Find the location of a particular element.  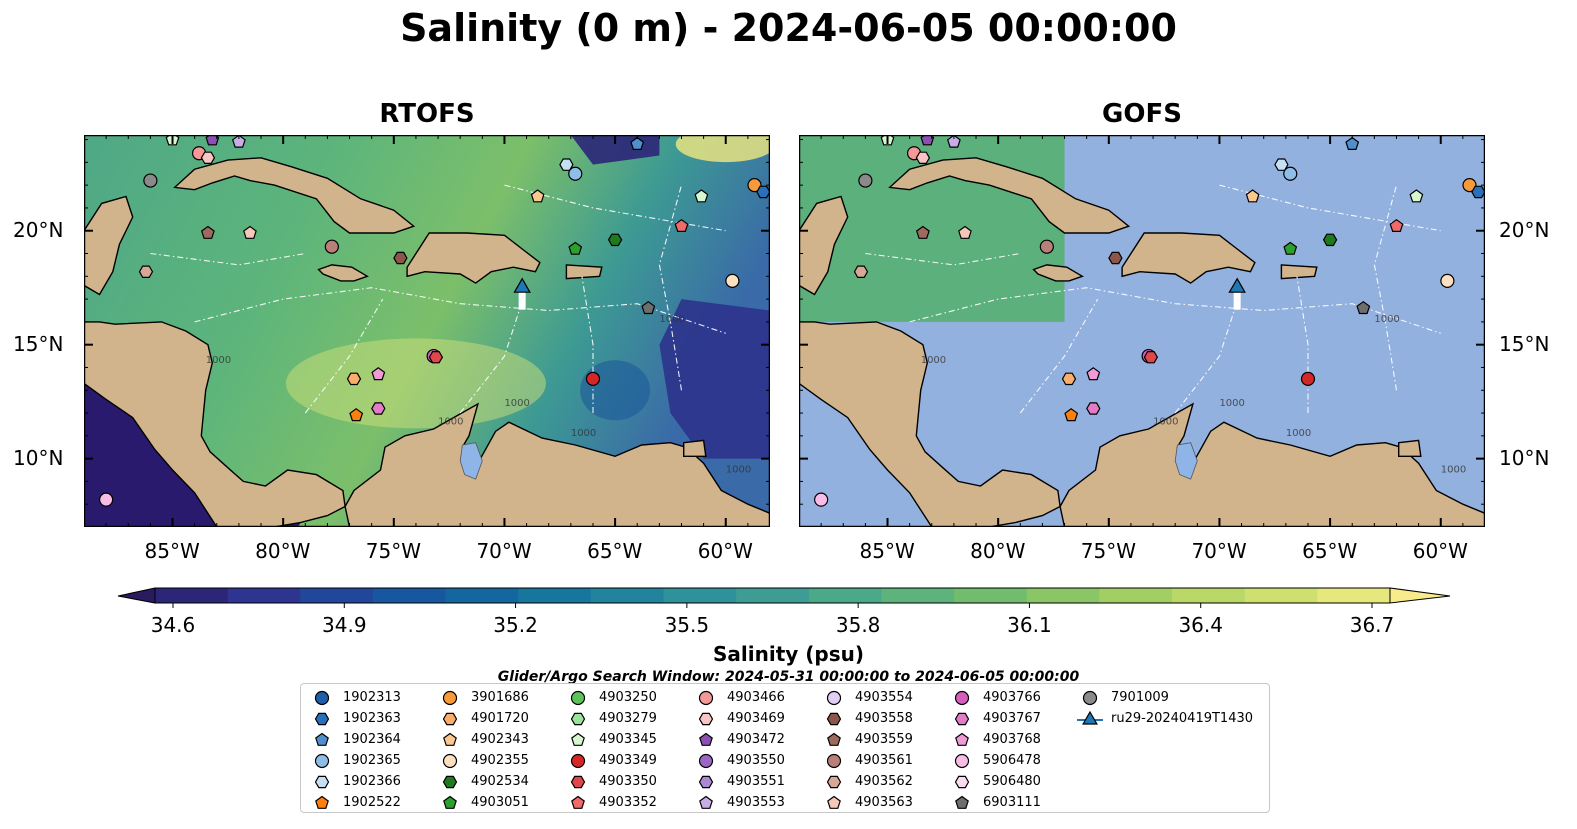

colorbar-tick-label: 35.5 is located at coordinates (687, 625).